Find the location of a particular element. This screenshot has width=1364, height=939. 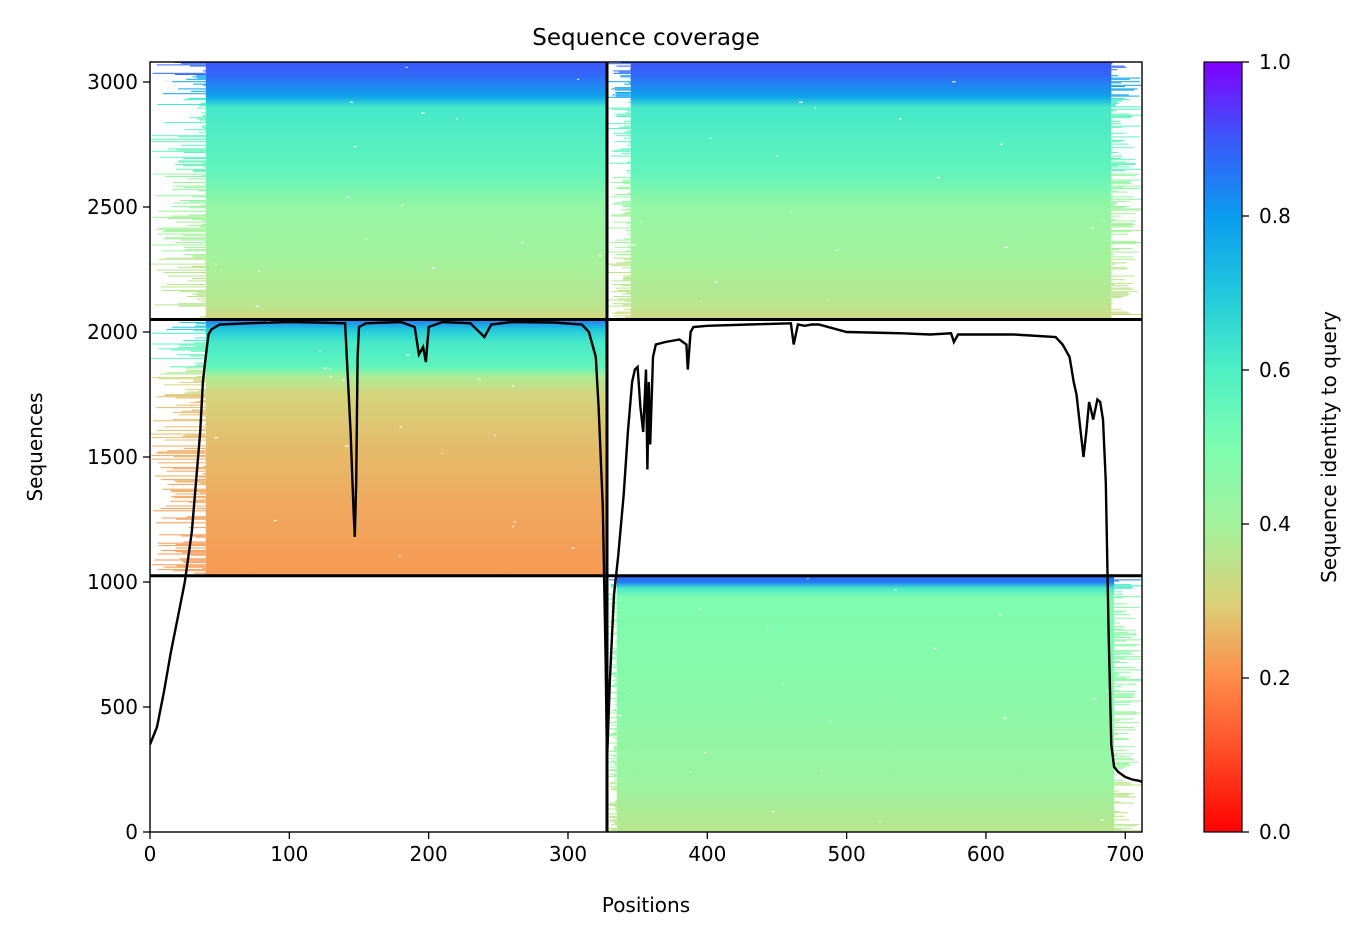

y-tick-label: 0 is located at coordinates (131, 832).